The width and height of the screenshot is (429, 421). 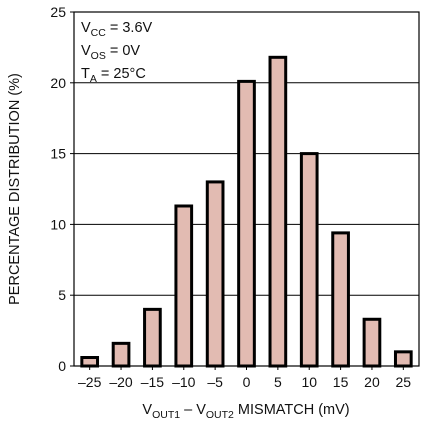 What do you see at coordinates (166, 415) in the screenshot?
I see `x-label-v1-sub: OUT1` at bounding box center [166, 415].